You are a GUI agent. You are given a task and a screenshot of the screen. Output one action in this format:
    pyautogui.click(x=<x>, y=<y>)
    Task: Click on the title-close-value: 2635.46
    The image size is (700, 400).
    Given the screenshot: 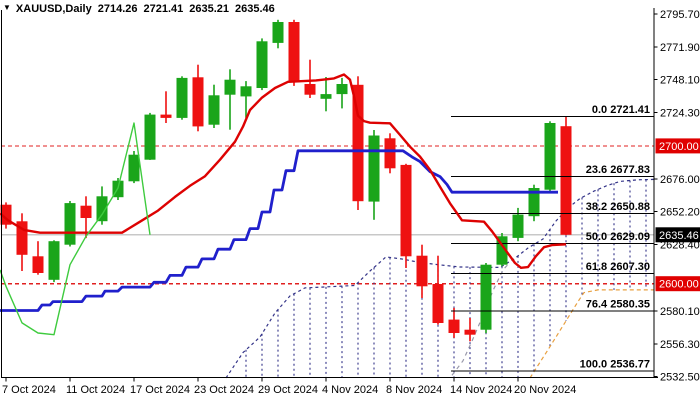 What is the action you would take?
    pyautogui.click(x=255, y=8)
    